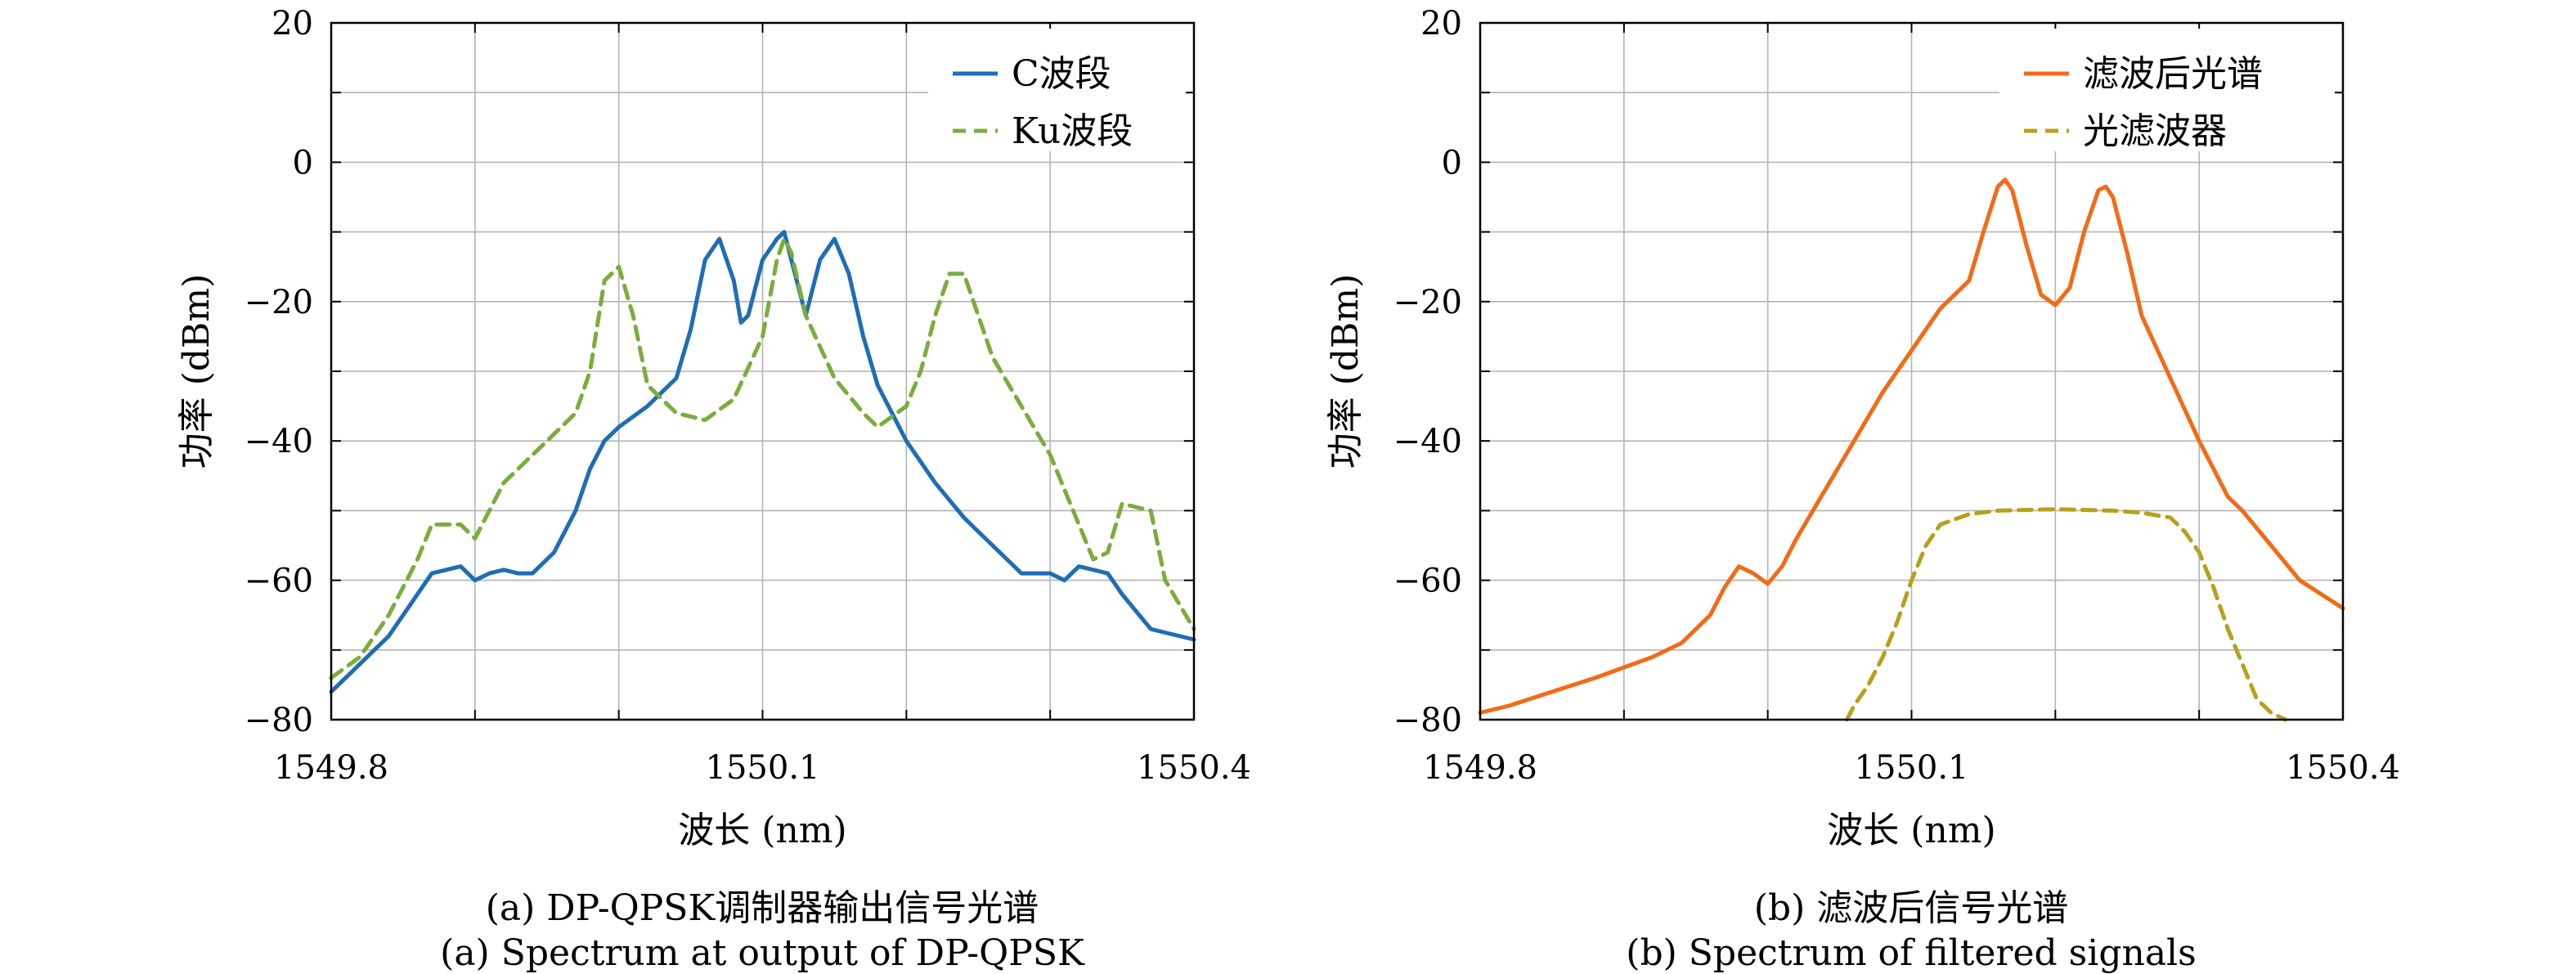 The width and height of the screenshot is (2576, 974). Describe the element at coordinates (1911, 953) in the screenshot. I see `caption-en: (b) Spectrum of filtered signals` at that location.